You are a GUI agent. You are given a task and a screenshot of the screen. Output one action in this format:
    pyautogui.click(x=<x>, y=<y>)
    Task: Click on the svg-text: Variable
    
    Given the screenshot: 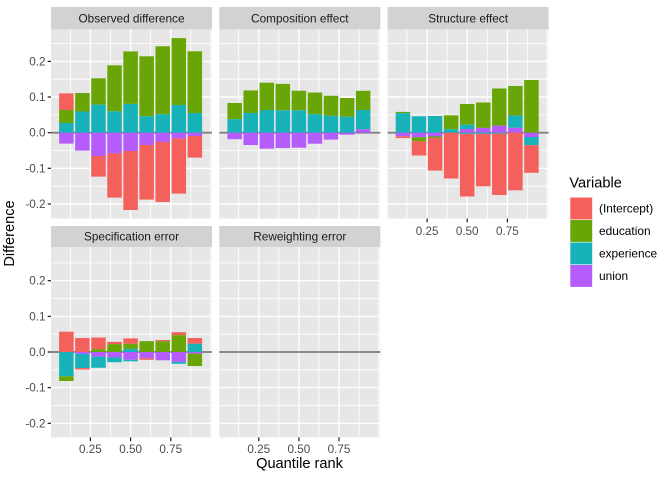 What is the action you would take?
    pyautogui.click(x=595, y=184)
    